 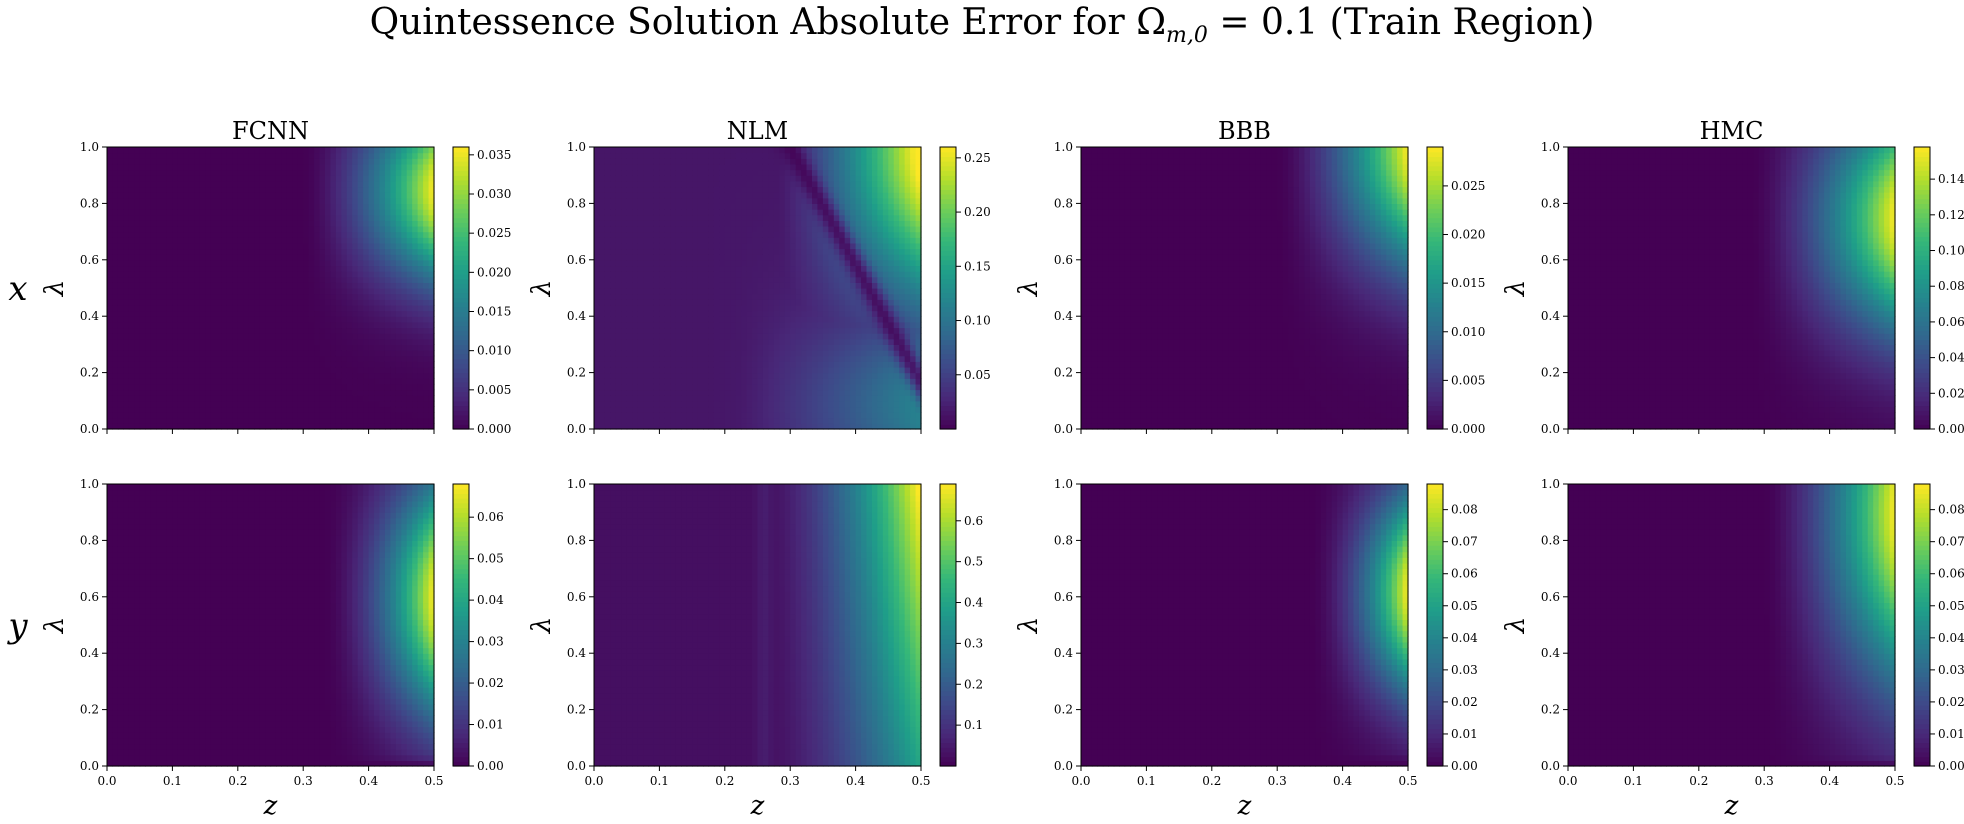 I want to click on colorbar-segment, so click(x=461, y=248).